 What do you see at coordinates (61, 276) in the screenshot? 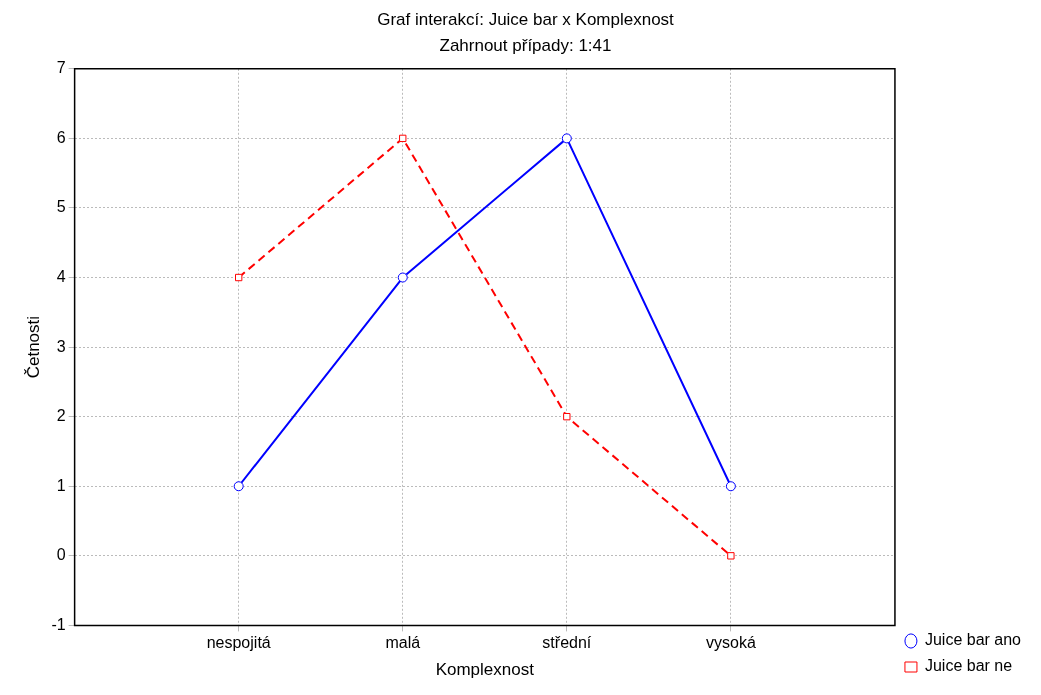
I see `y-tick-label: 4` at bounding box center [61, 276].